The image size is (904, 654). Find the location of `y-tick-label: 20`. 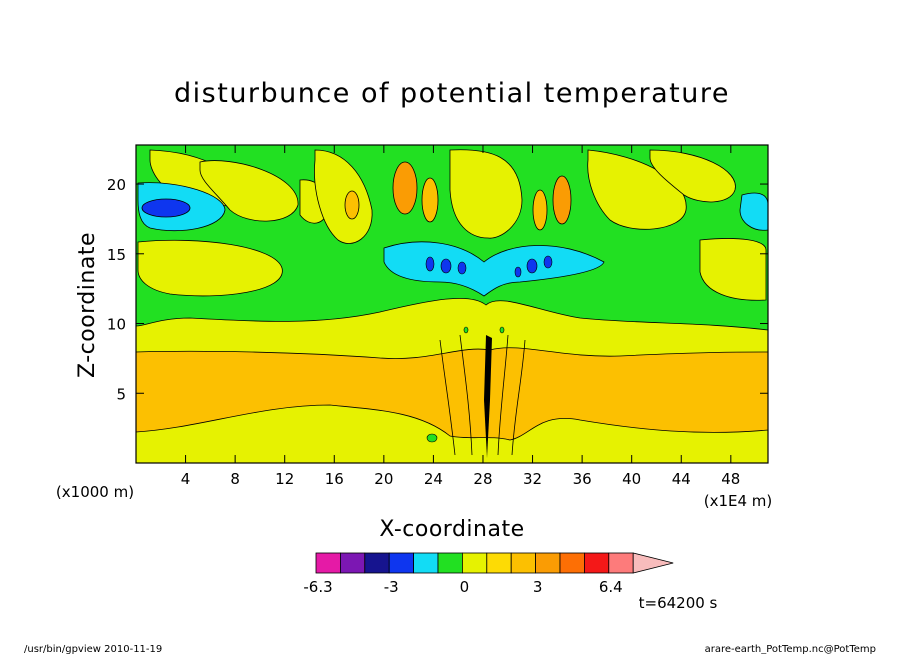

y-tick-label: 20 is located at coordinates (116, 185).